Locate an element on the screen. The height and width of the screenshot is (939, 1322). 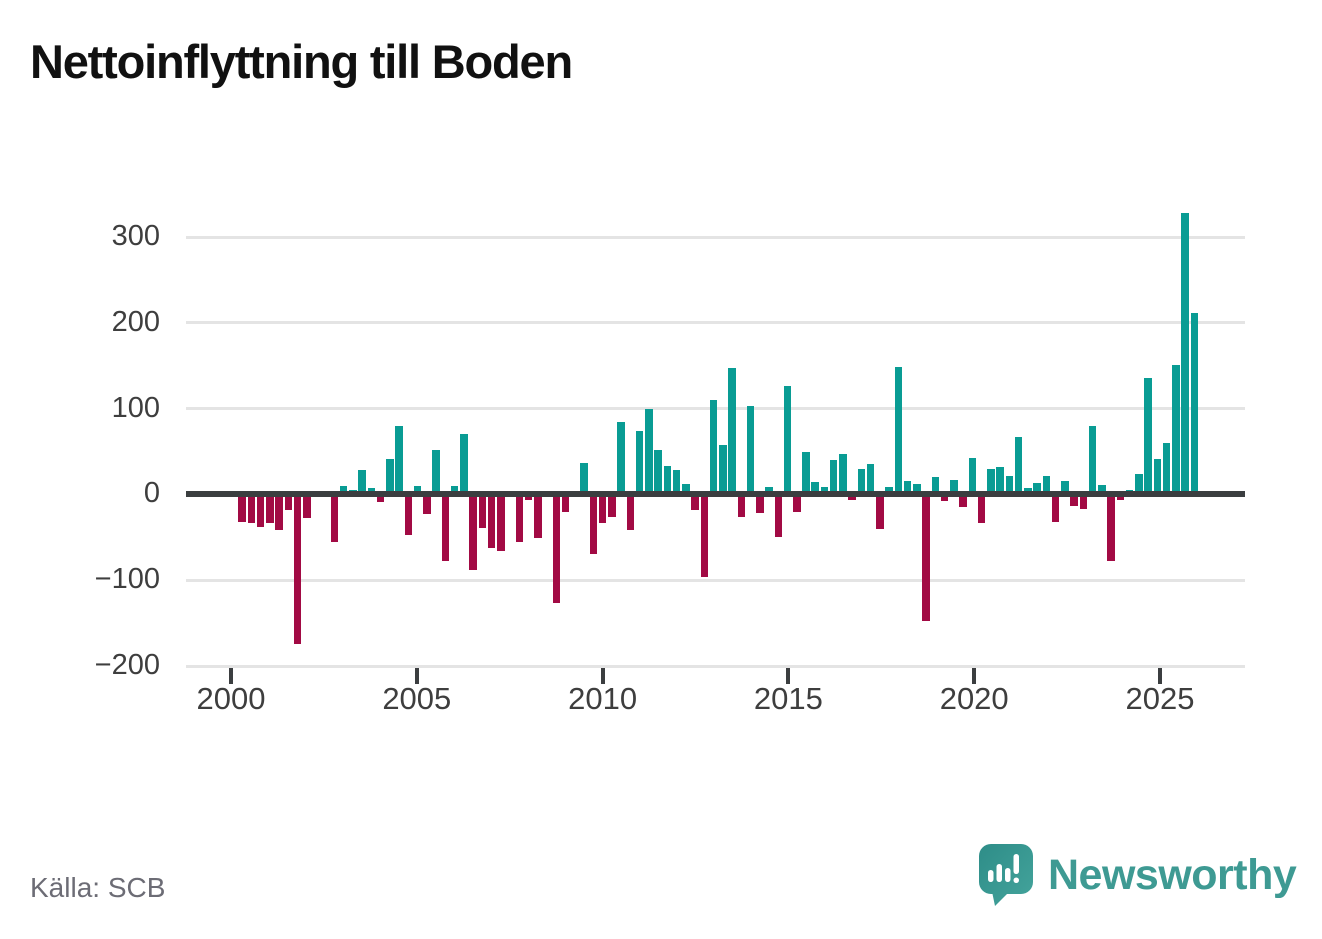
logo-exclamation-dot is located at coordinates (1016, 880).